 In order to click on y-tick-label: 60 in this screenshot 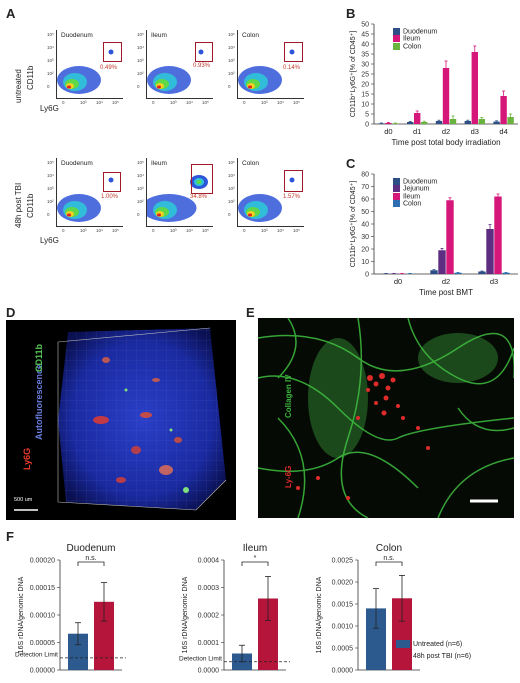, I will do `click(365, 200)`.